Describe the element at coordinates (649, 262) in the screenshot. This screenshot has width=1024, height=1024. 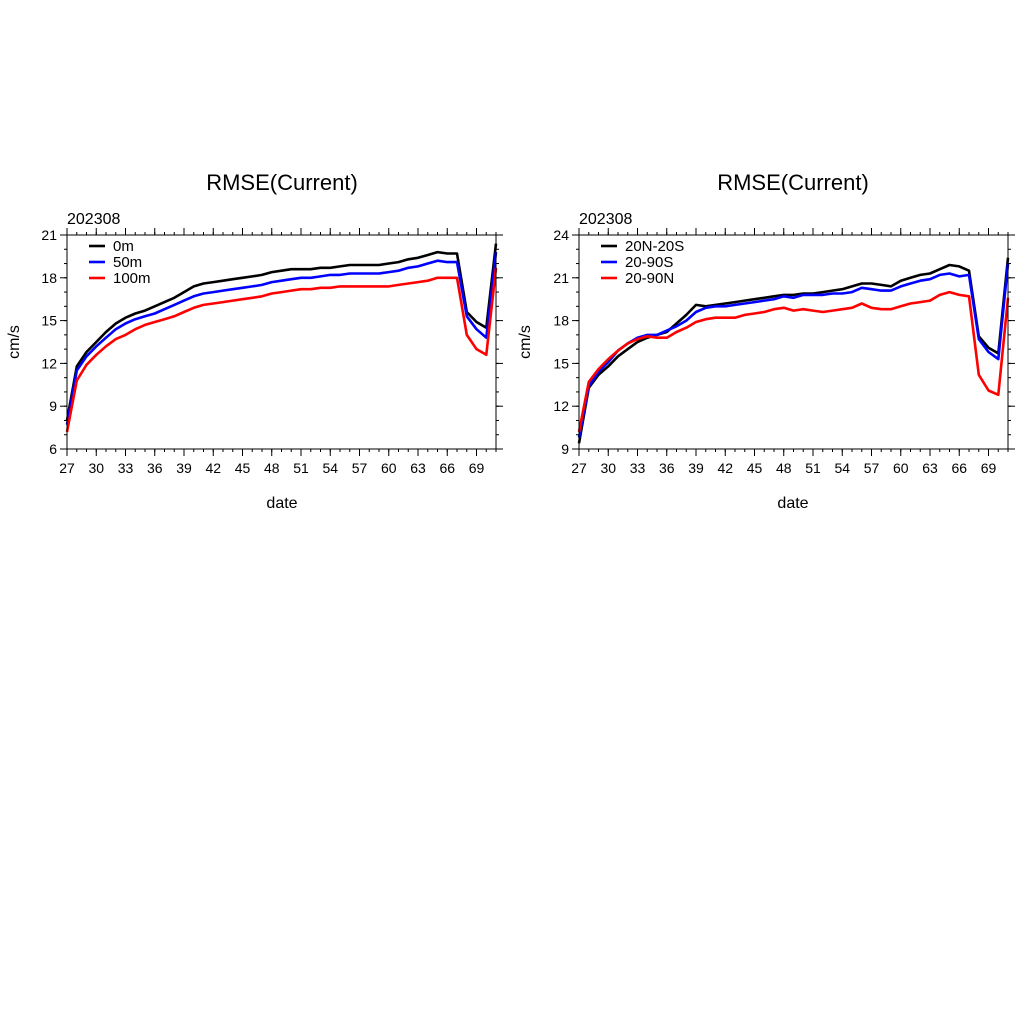
I see `legend-label: 20-90S` at that location.